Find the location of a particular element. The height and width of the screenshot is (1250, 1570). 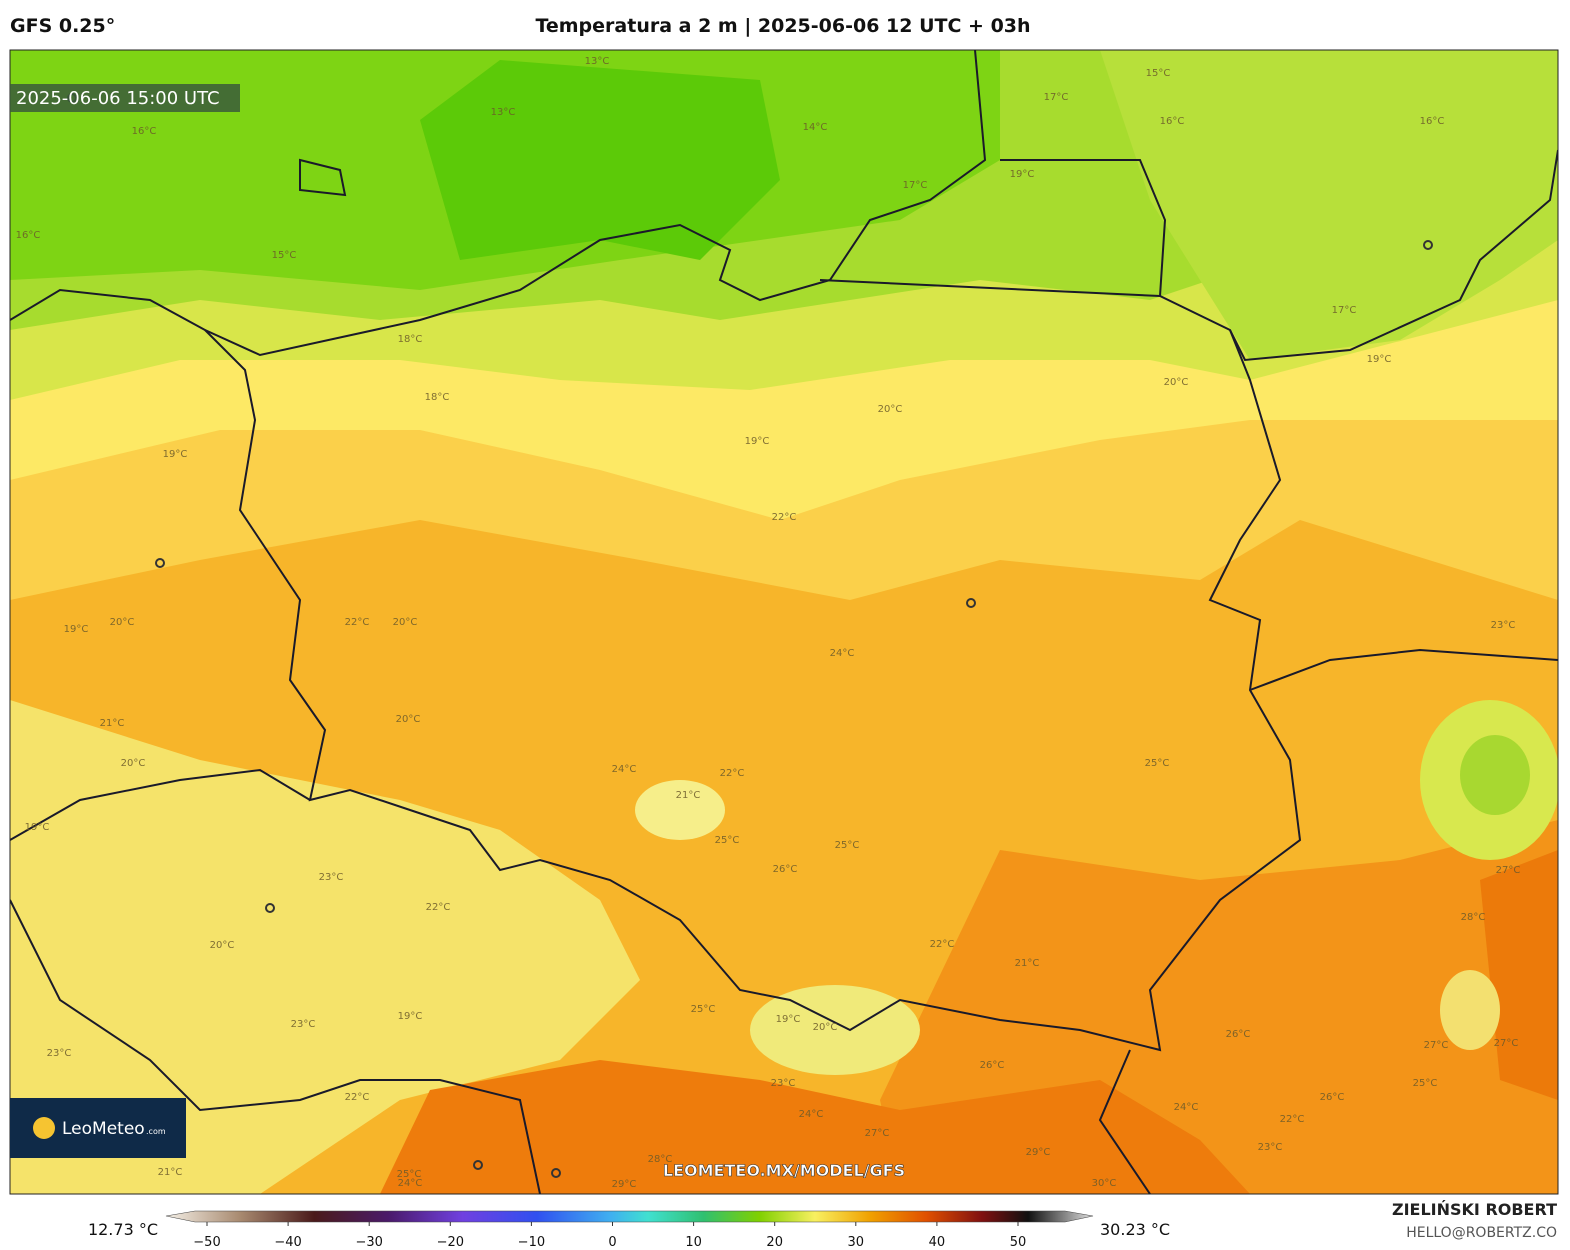

colorbar-ticks: −50 −40 −30 −20 −10 0 10 20 30 40 50 is located at coordinates (609, 1236).